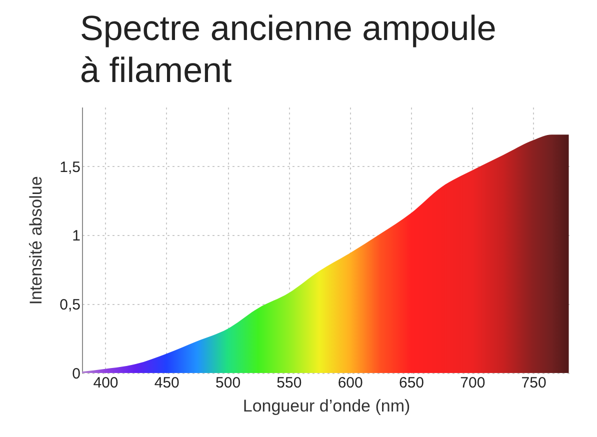  Describe the element at coordinates (167, 383) in the screenshot. I see `x-tick-label: 450` at that location.